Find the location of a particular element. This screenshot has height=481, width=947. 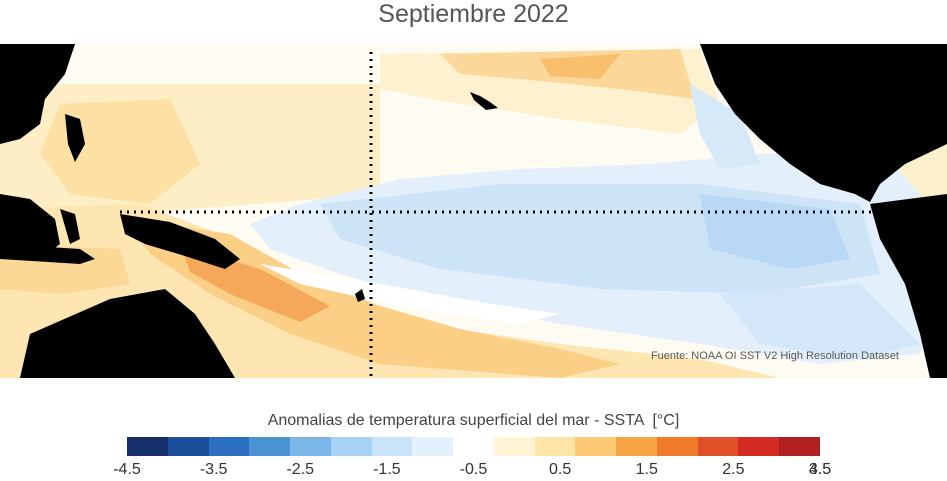

colorbar-tick-label: -4.5 is located at coordinates (127, 469).